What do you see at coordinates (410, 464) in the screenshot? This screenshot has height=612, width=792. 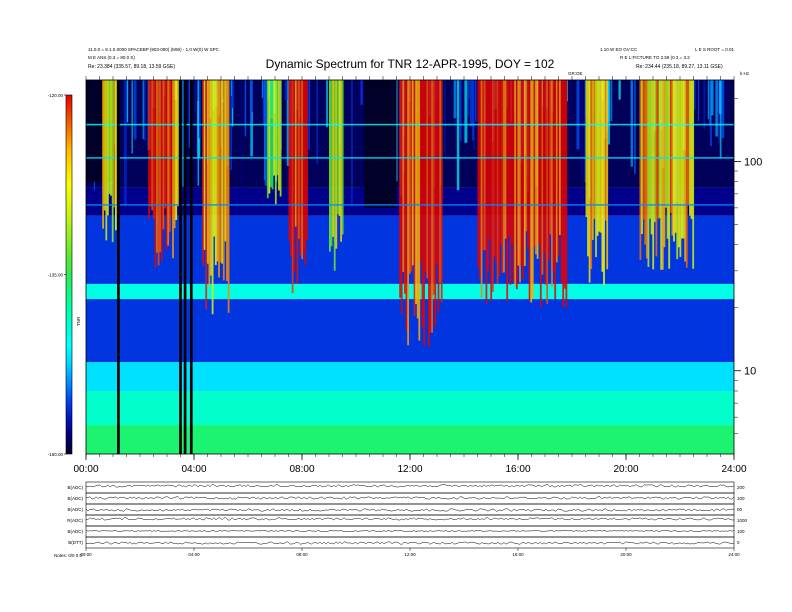 I see `x-axis: 00:00 04:00 08:00 12:00 16:00 20:00 24:00` at bounding box center [410, 464].